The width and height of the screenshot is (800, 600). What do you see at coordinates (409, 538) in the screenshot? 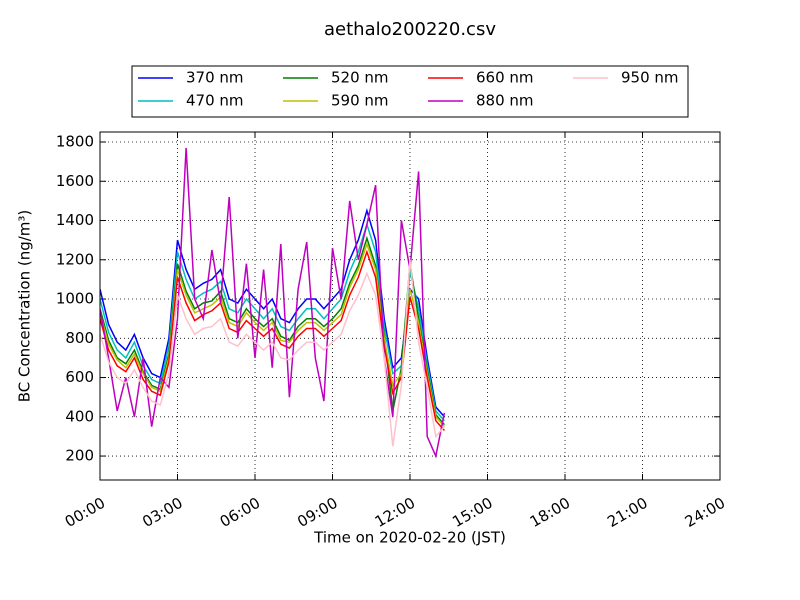
I see `x-axis-label: Time on 2020-02-20 (JST)` at bounding box center [409, 538].